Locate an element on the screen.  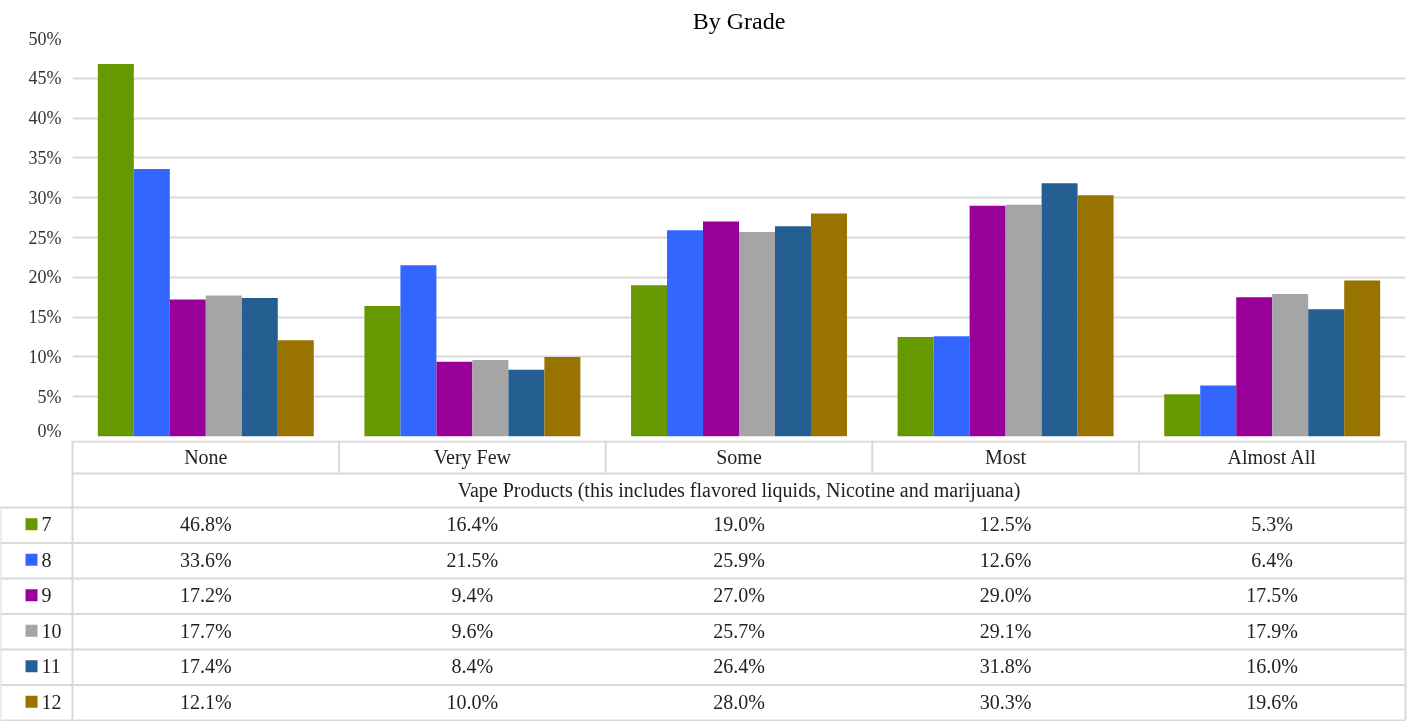
data-label: 16.0% is located at coordinates (1272, 666).